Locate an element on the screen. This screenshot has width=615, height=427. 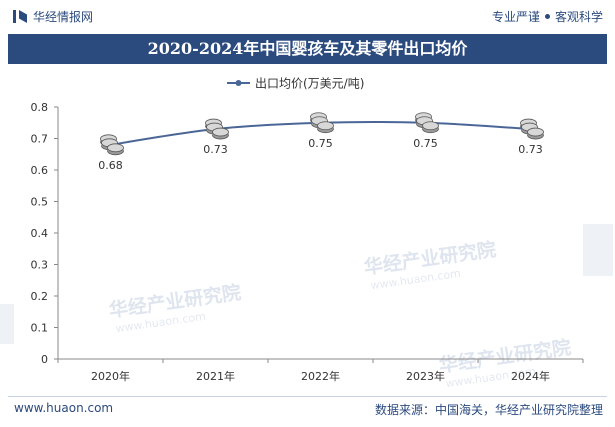
bullet-dot-icon is located at coordinates (547, 16).